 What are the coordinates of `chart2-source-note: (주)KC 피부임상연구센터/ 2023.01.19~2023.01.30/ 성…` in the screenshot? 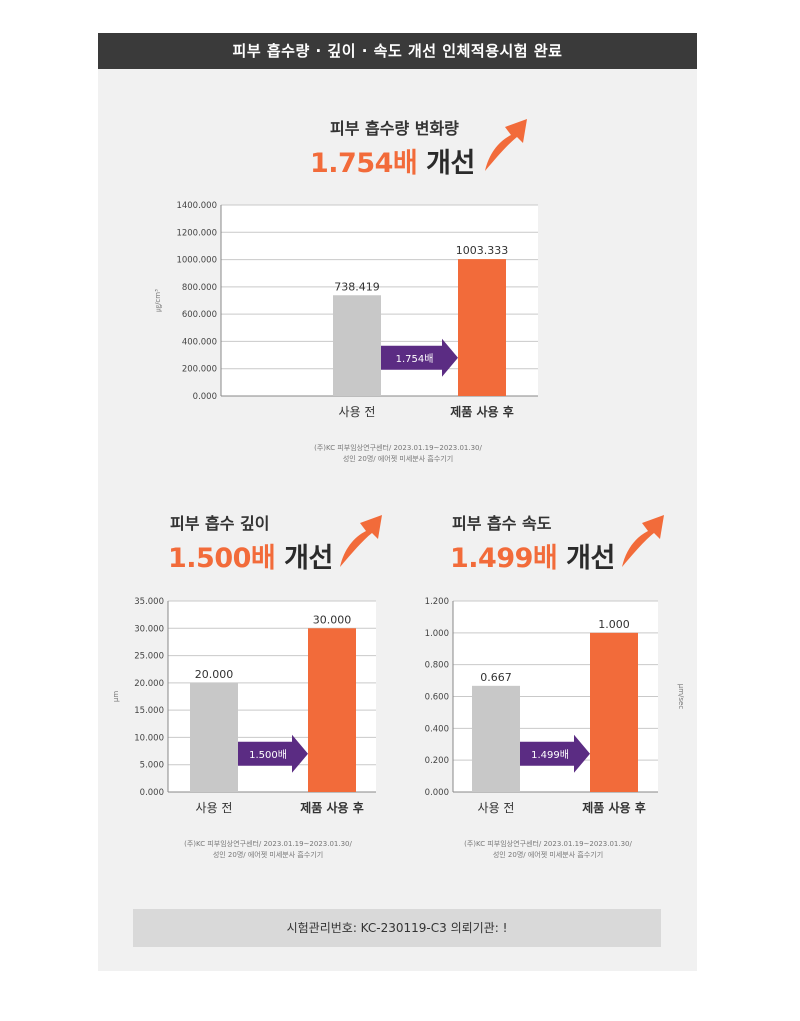 It's located at (268, 850).